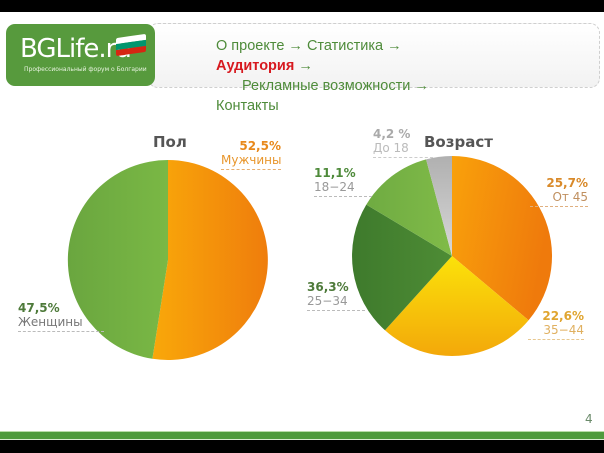  Describe the element at coordinates (251, 169) in the screenshot. I see `male-leader-line` at that location.